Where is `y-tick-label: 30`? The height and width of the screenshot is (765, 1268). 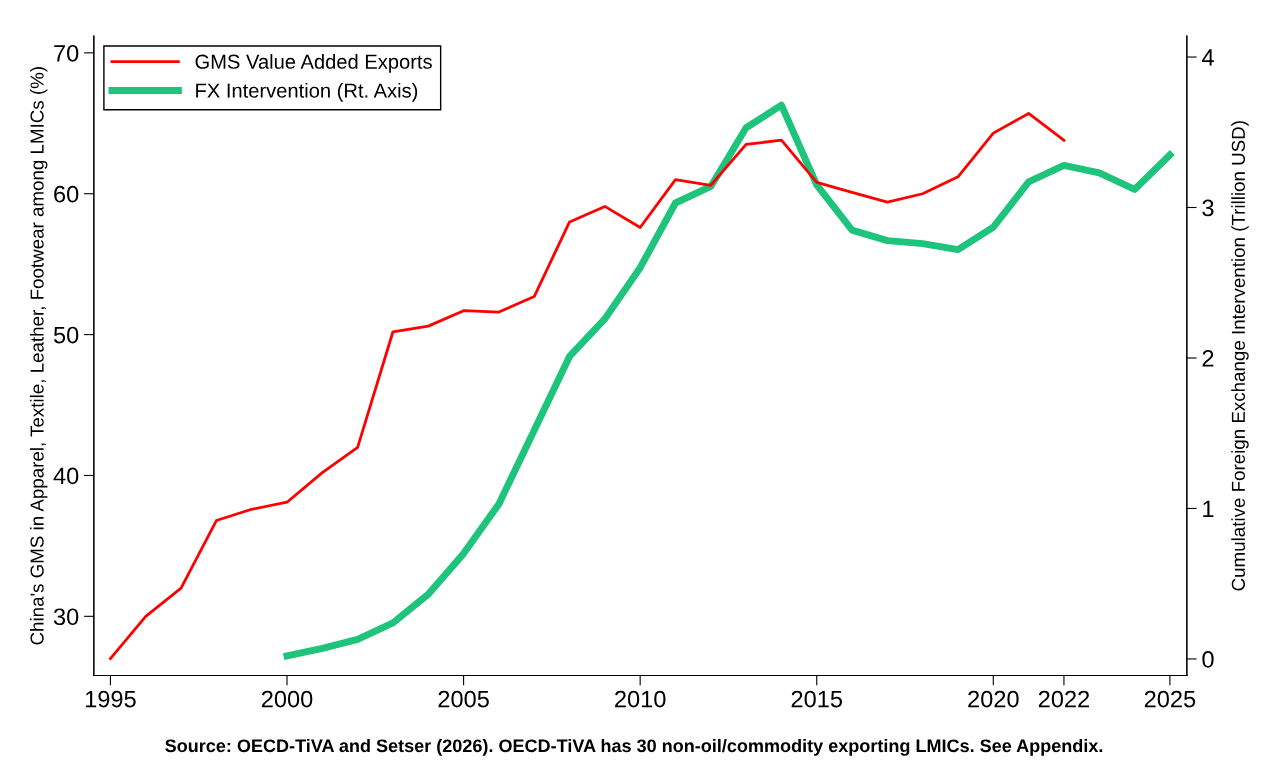
y-tick-label: 30 is located at coordinates (66, 617).